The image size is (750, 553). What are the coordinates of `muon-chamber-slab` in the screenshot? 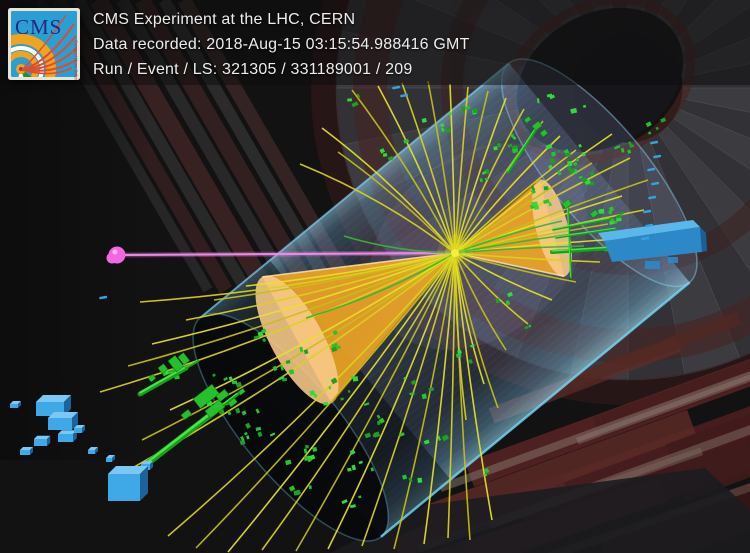 It's located at (703, 239).